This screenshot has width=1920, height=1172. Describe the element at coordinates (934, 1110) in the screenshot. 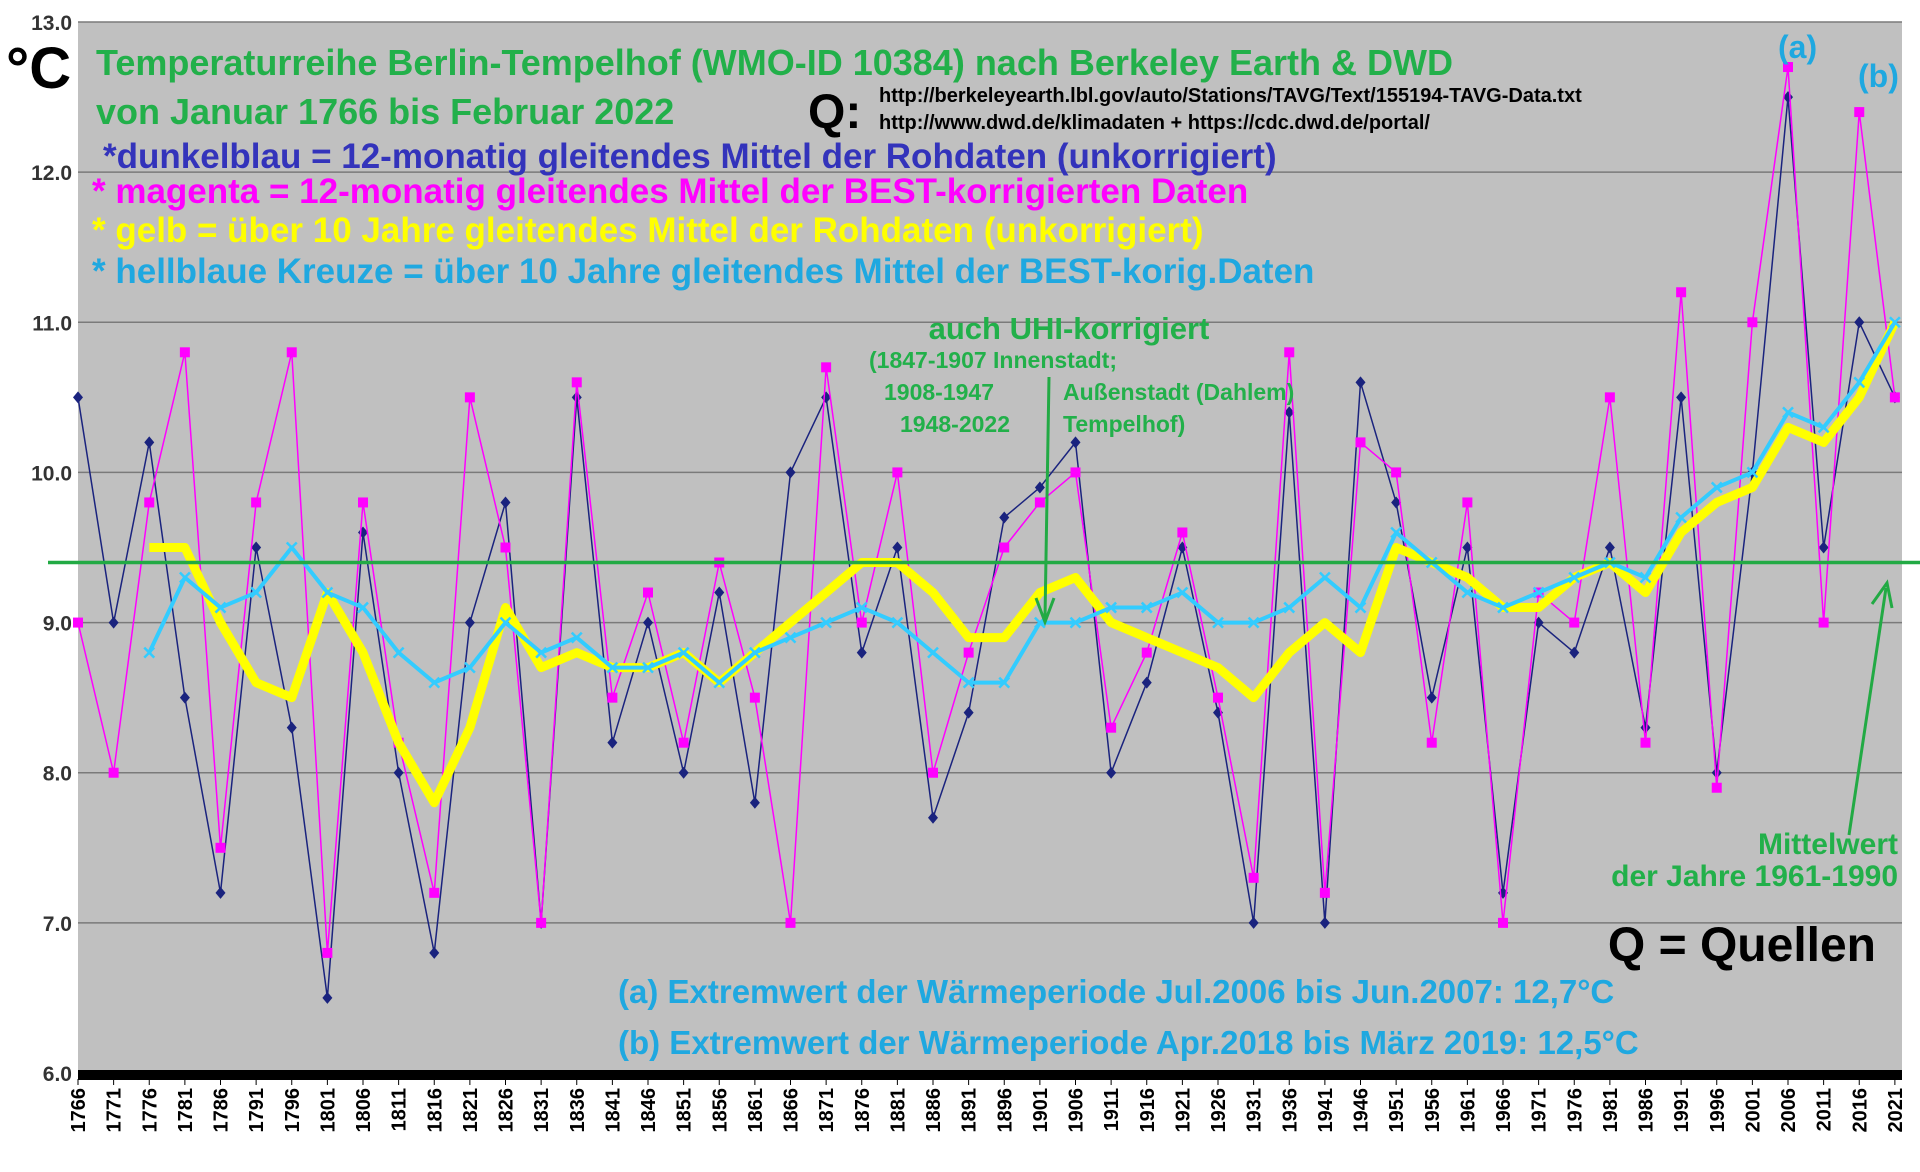

I see `x-tick-label: 1886` at that location.